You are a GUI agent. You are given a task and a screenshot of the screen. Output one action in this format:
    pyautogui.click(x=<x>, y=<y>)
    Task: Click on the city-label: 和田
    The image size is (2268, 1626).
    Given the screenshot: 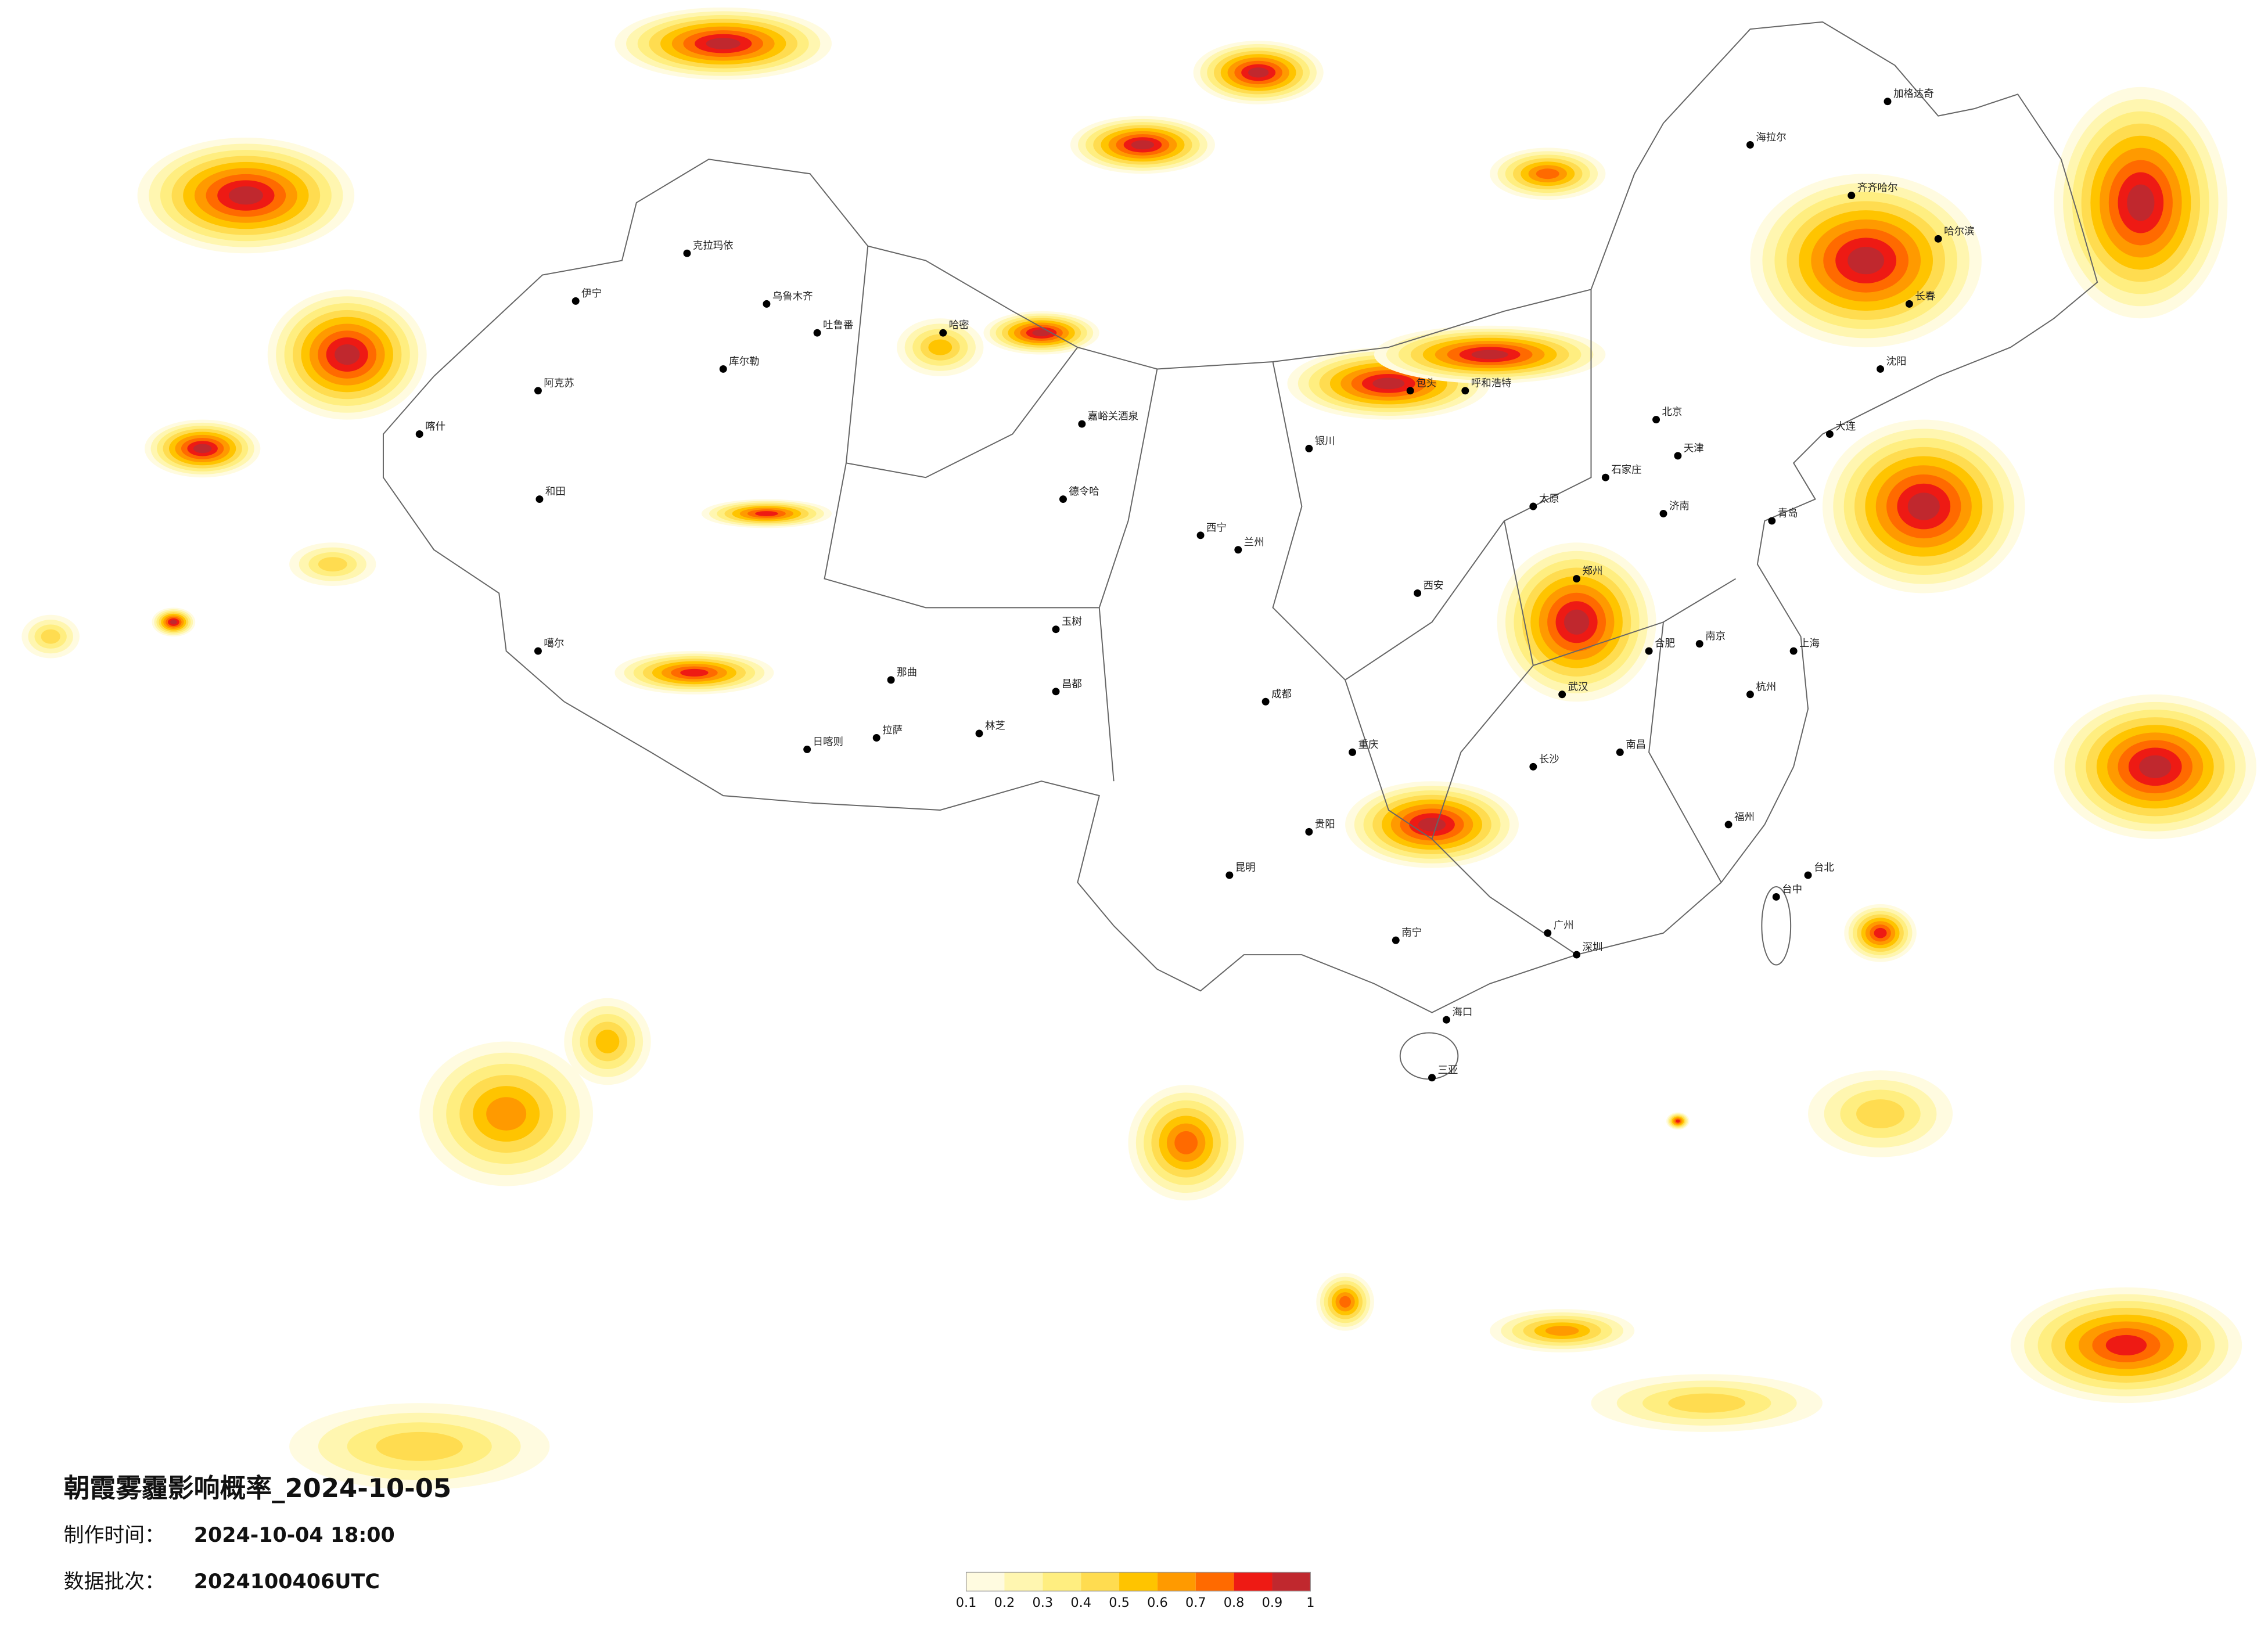 What is the action you would take?
    pyautogui.click(x=555, y=492)
    